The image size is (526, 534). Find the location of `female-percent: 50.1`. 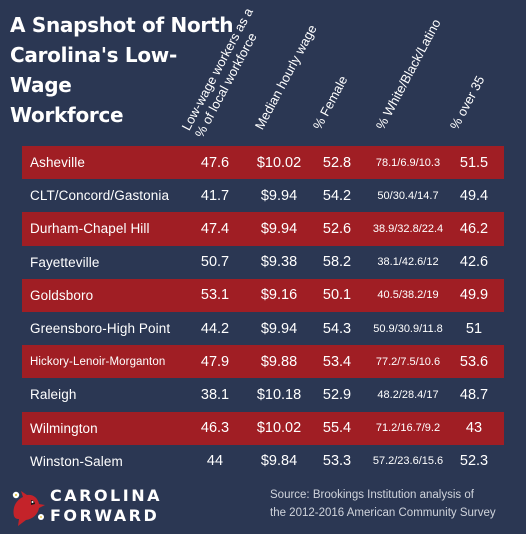

female-percent: 50.1 is located at coordinates (337, 295).